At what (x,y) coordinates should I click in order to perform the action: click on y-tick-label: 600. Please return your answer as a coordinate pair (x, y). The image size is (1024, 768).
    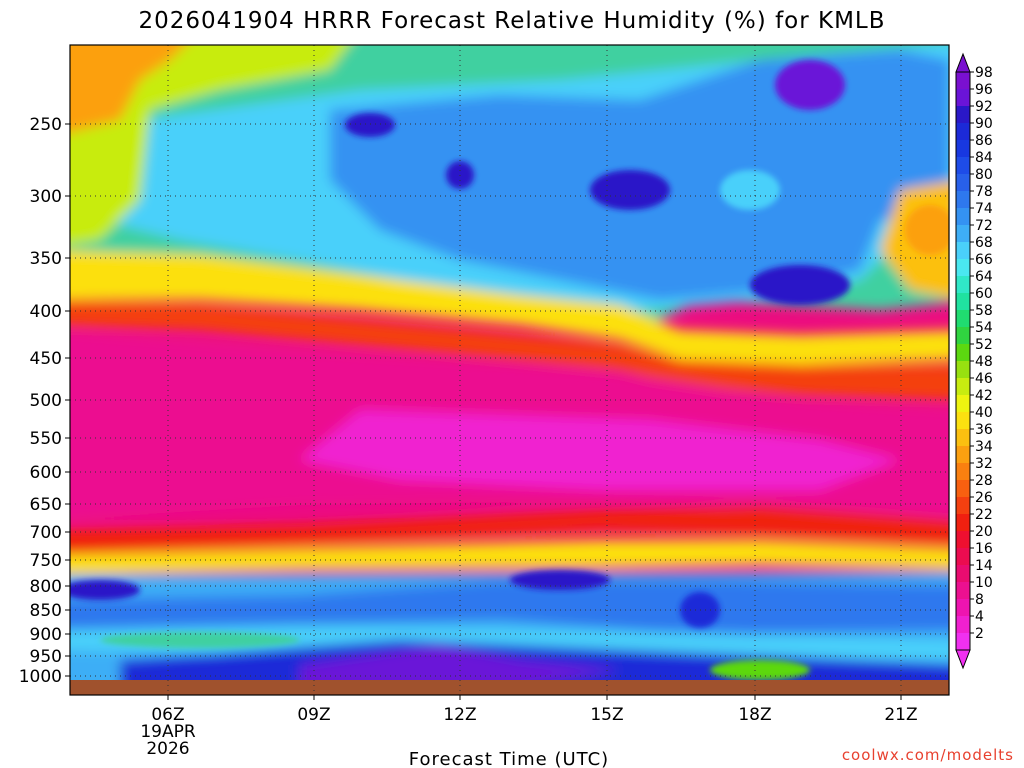
    Looking at the image, I should click on (46, 473).